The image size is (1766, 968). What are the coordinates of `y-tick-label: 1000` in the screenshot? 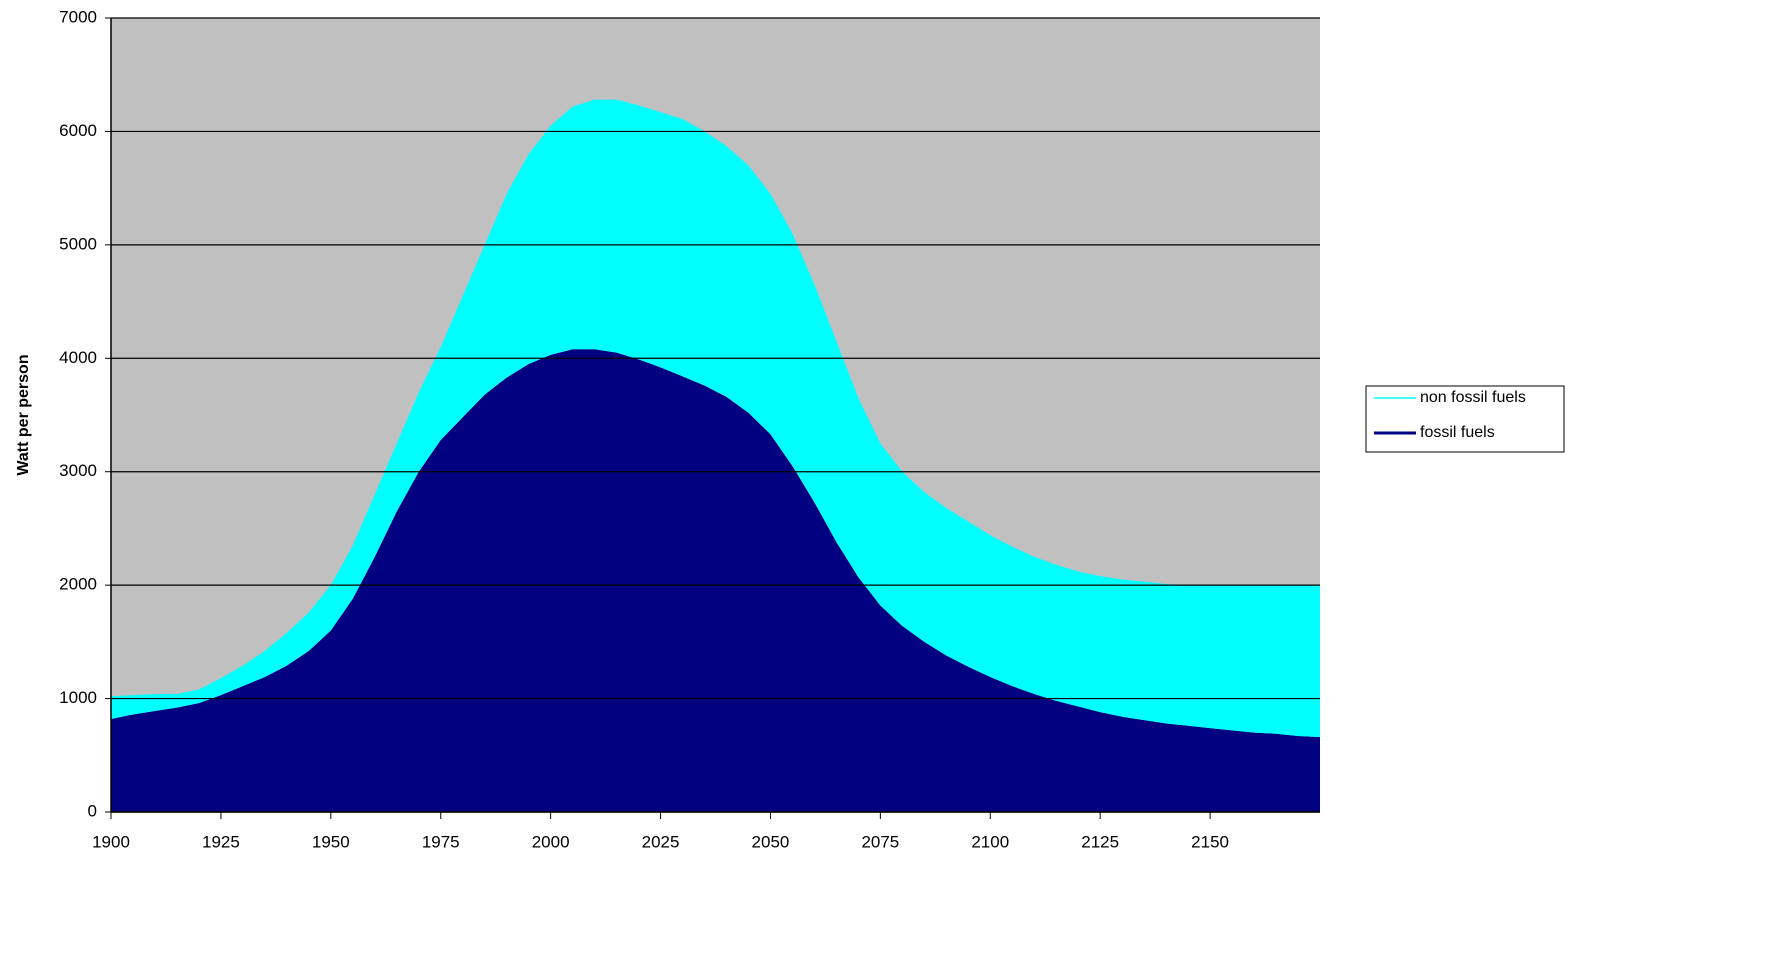 It's located at (78, 697).